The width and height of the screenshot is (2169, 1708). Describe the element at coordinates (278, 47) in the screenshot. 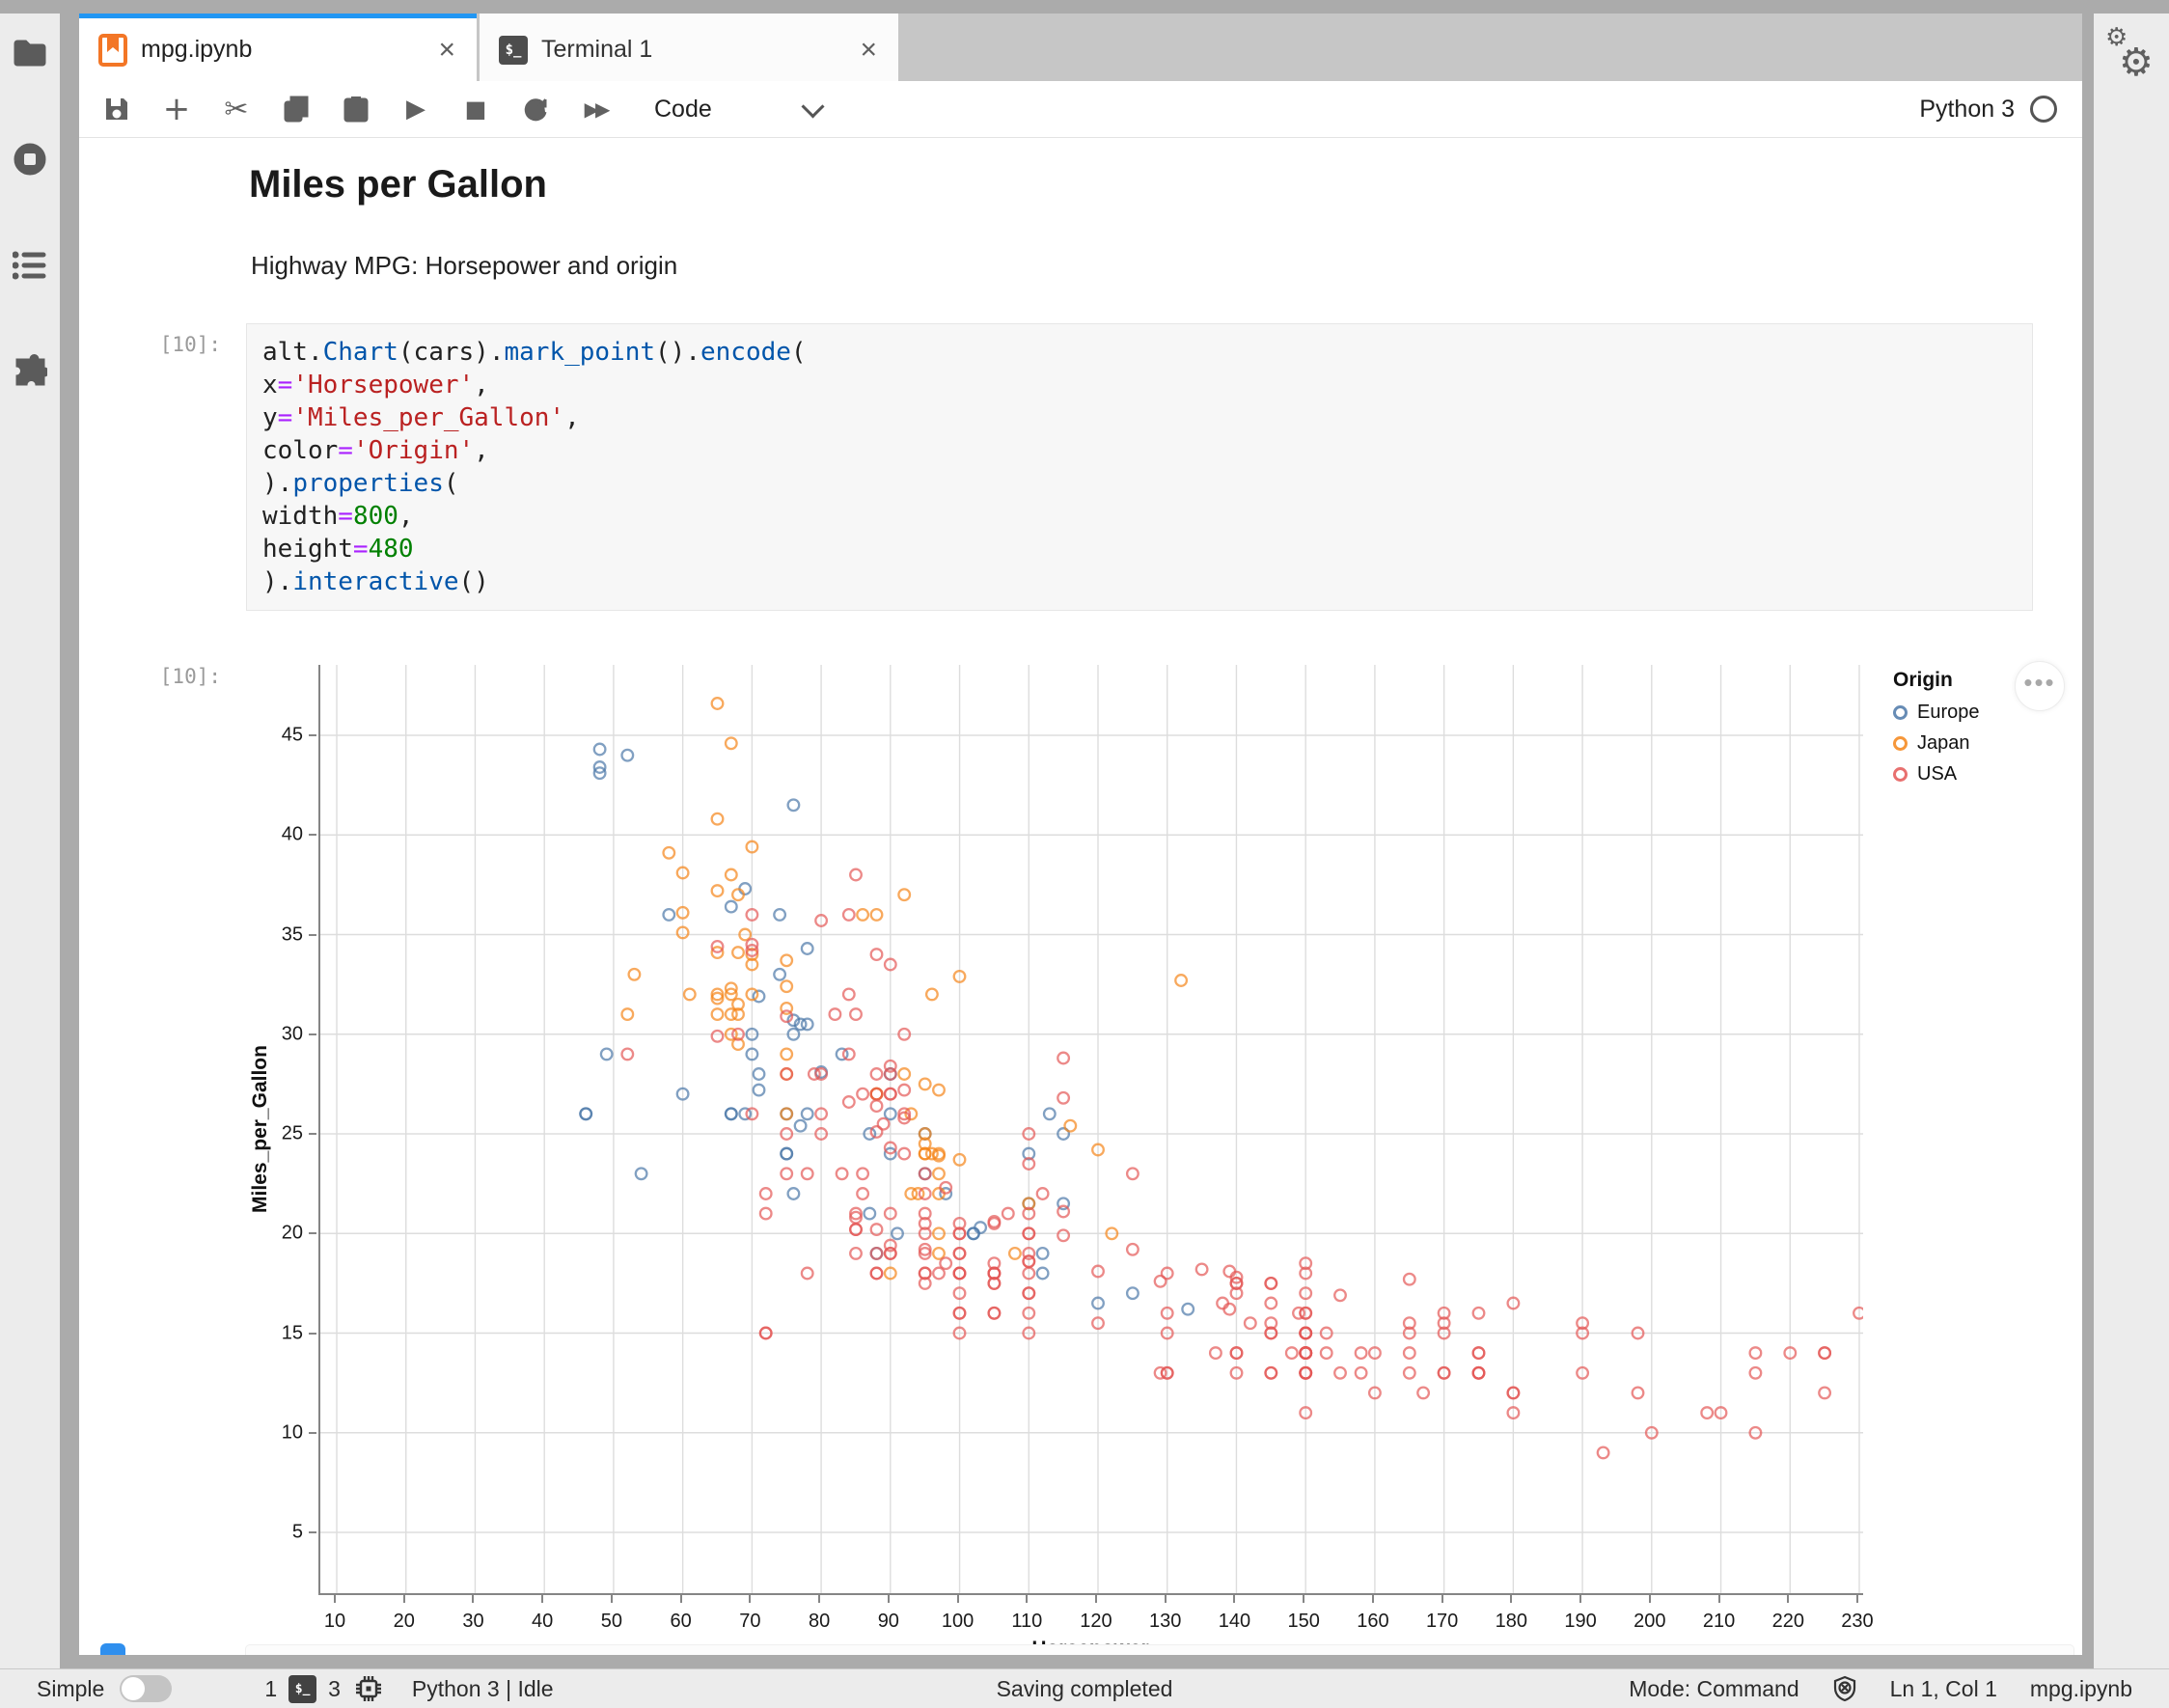

I see `tab-notebook: mpg.ipynb ×` at that location.